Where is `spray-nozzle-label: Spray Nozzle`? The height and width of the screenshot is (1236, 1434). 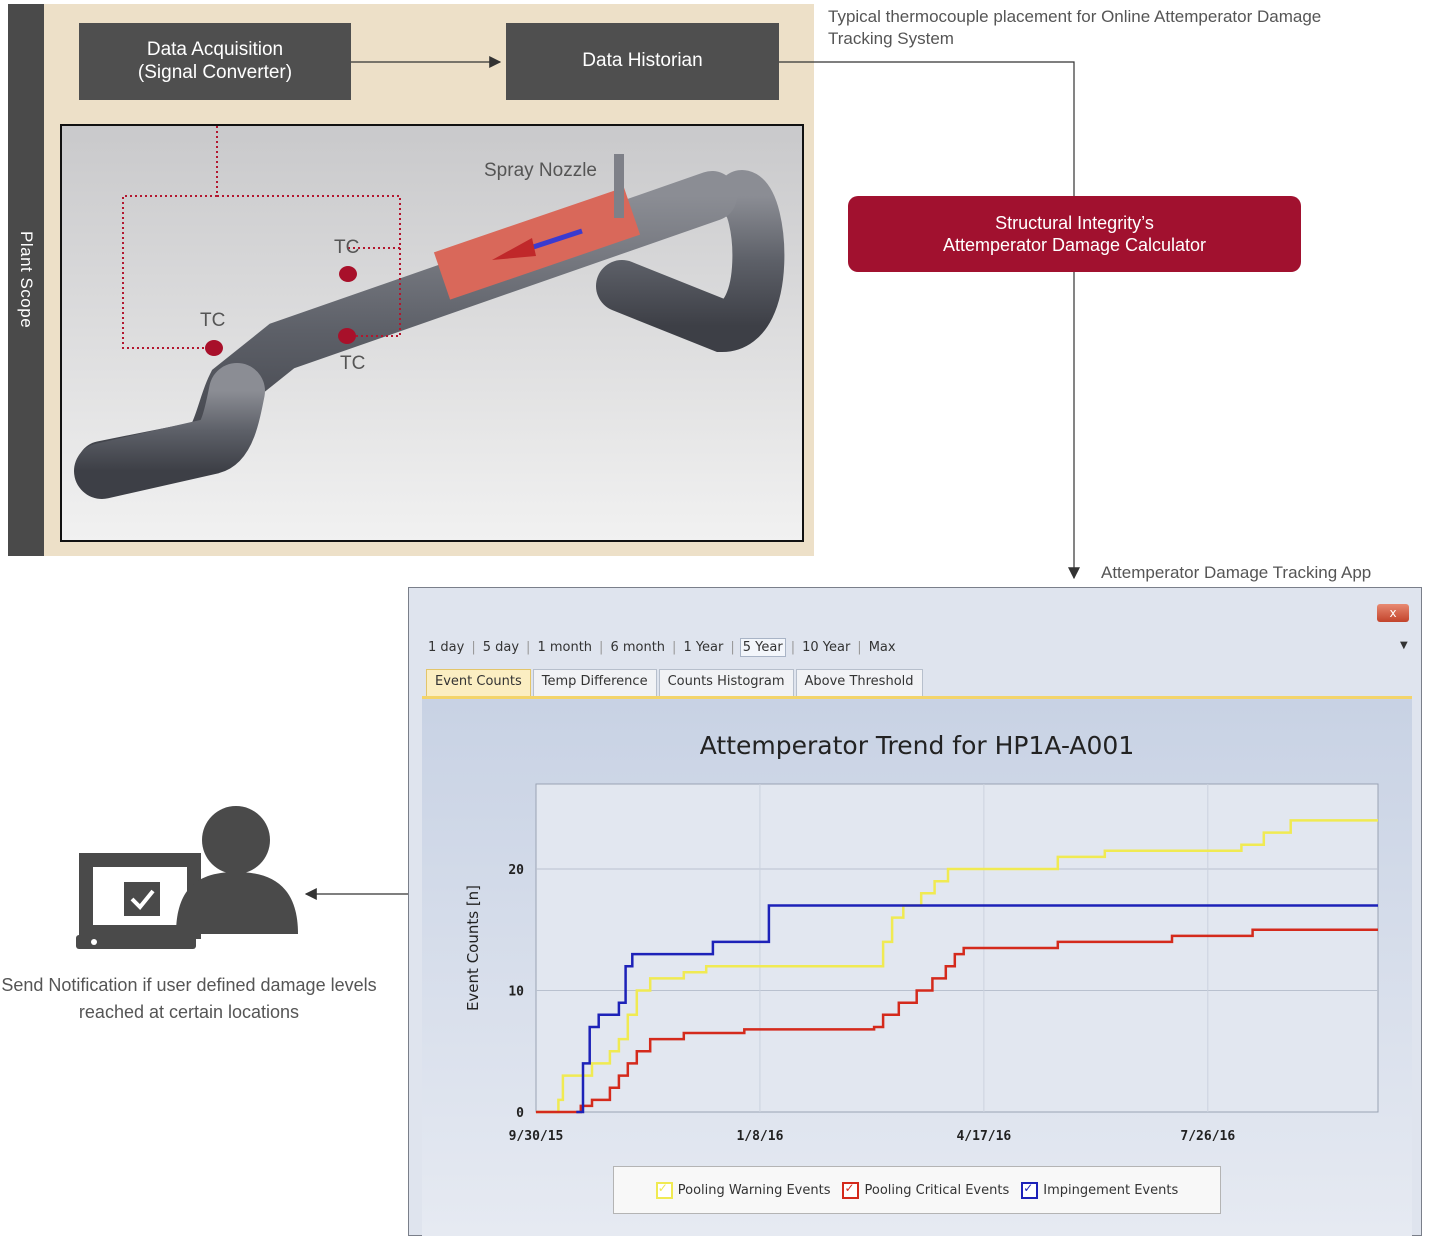
spray-nozzle-label: Spray Nozzle is located at coordinates (540, 170).